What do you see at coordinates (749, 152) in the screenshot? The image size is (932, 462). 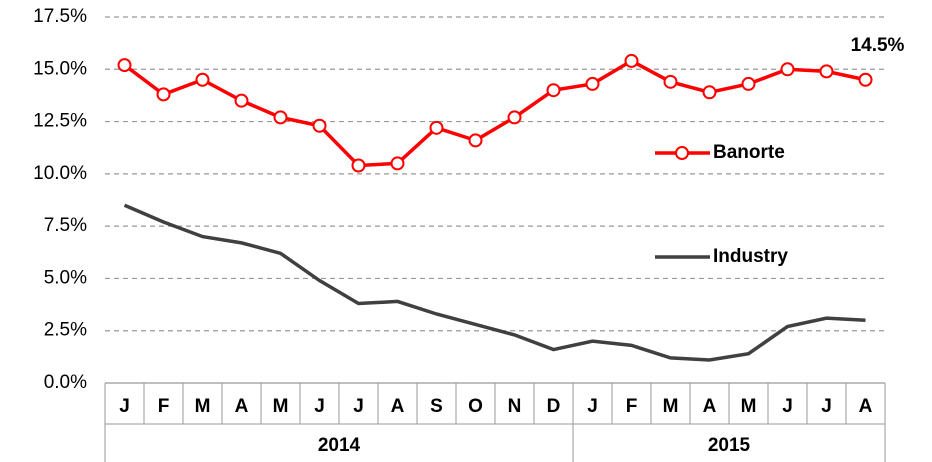 I see `legend-label: Banorte` at bounding box center [749, 152].